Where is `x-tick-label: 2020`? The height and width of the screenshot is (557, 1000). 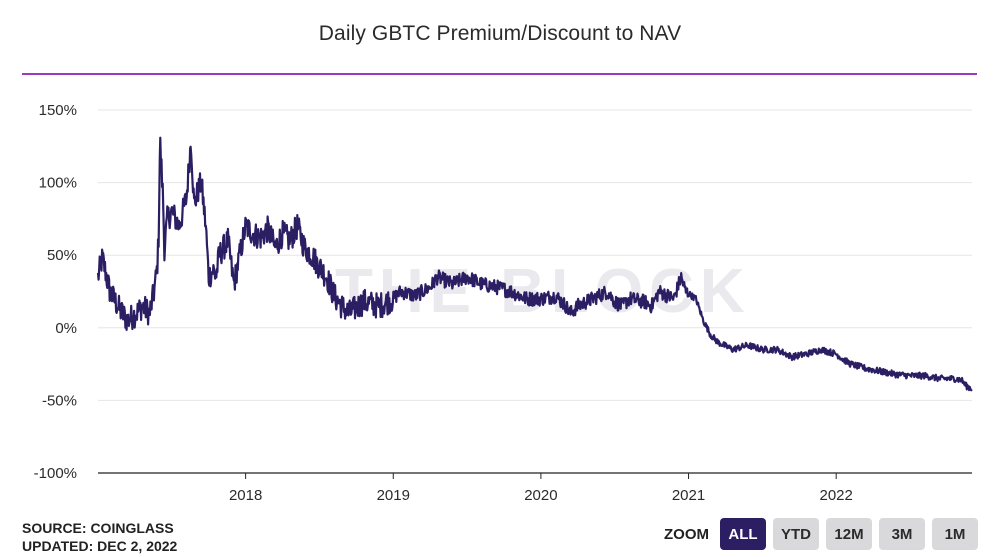
x-tick-label: 2020 is located at coordinates (540, 495).